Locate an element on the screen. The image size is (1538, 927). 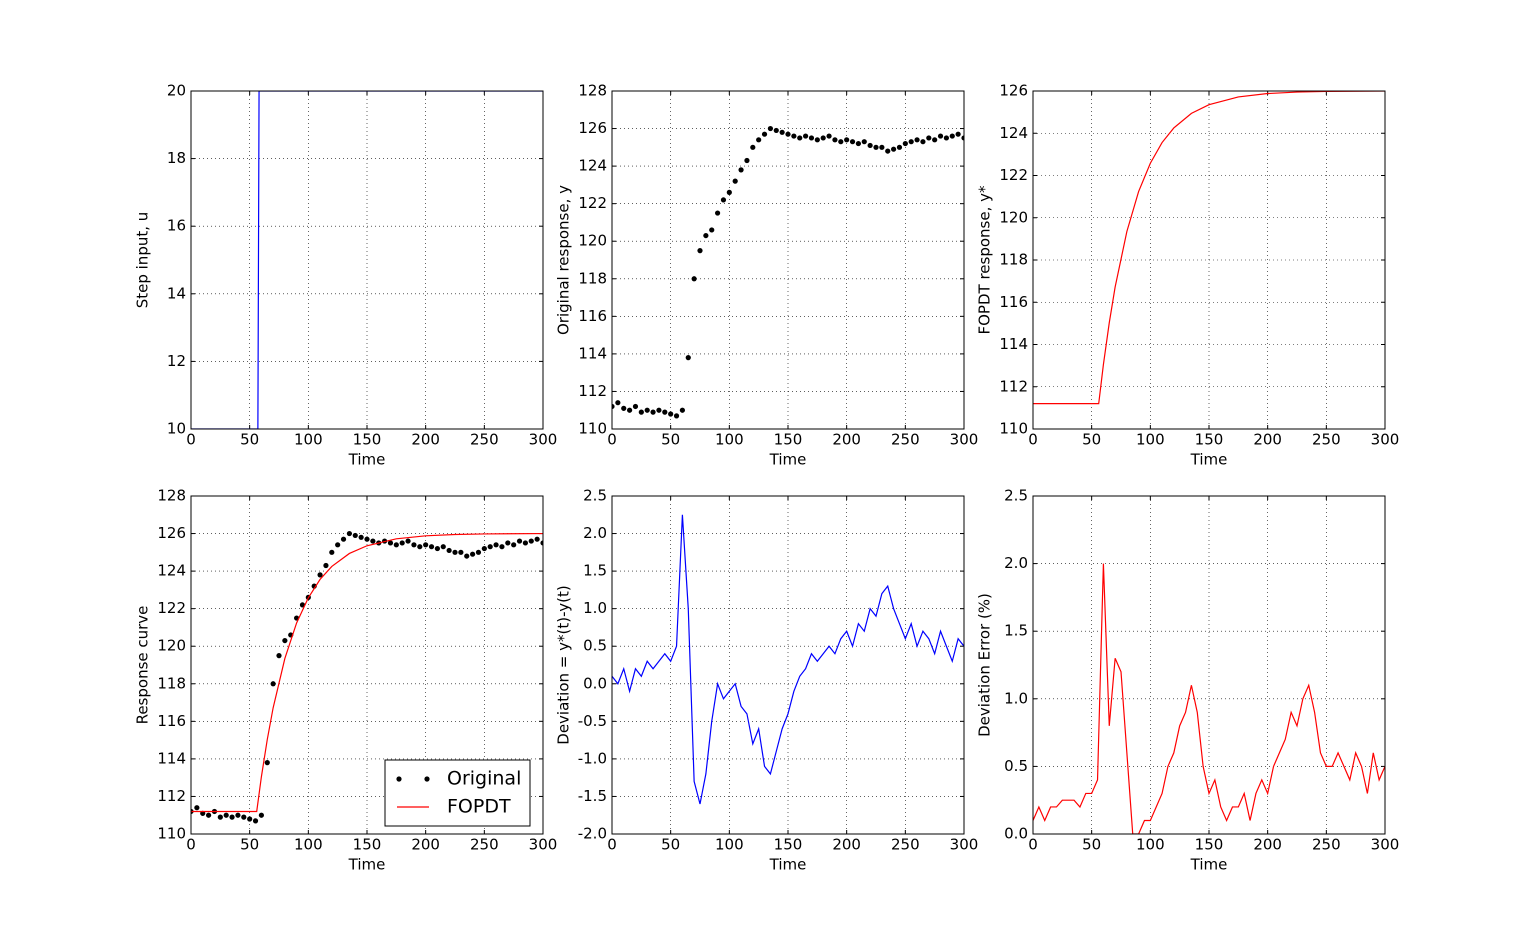
y-tick-label: 126 is located at coordinates (1013, 91).